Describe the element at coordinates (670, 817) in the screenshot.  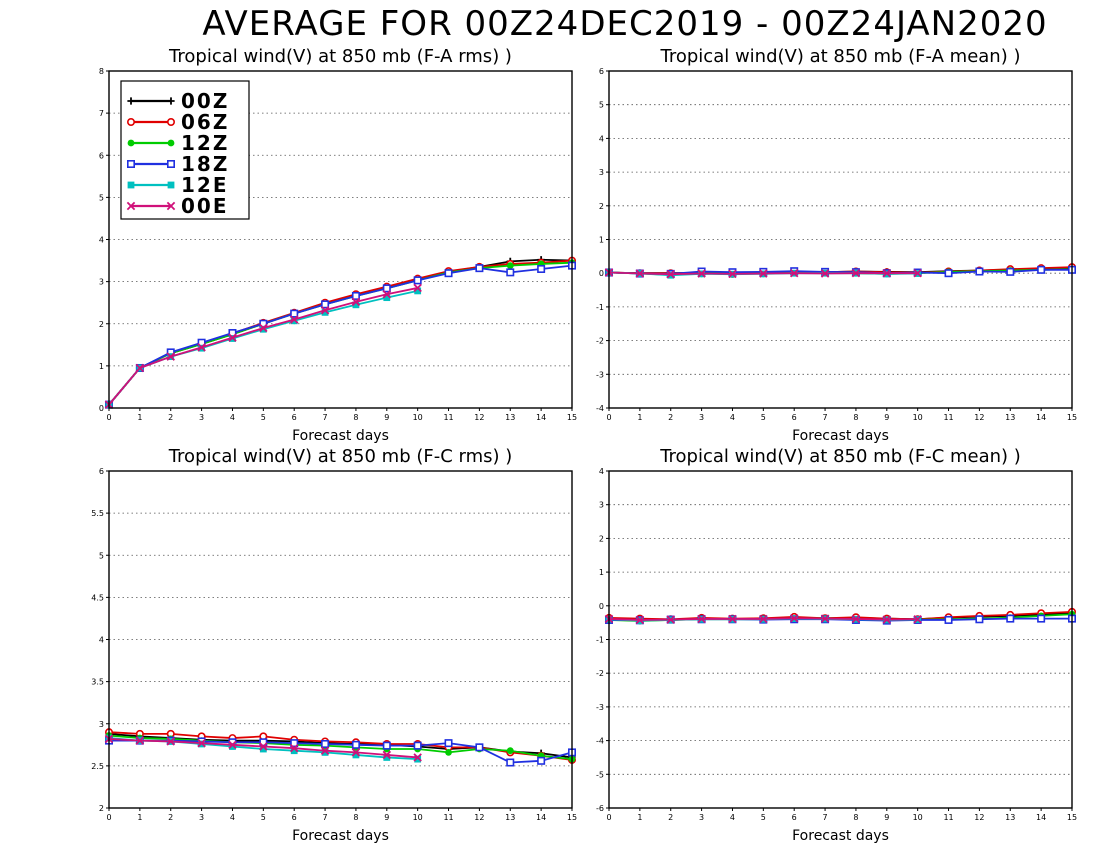
I see `x-tick-label: 2` at that location.